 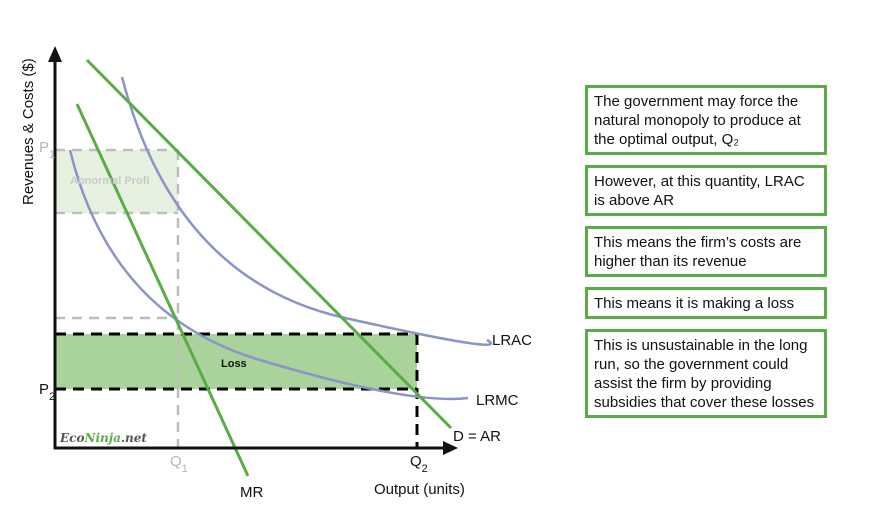 I want to click on p2-label: P2, so click(x=47, y=392).